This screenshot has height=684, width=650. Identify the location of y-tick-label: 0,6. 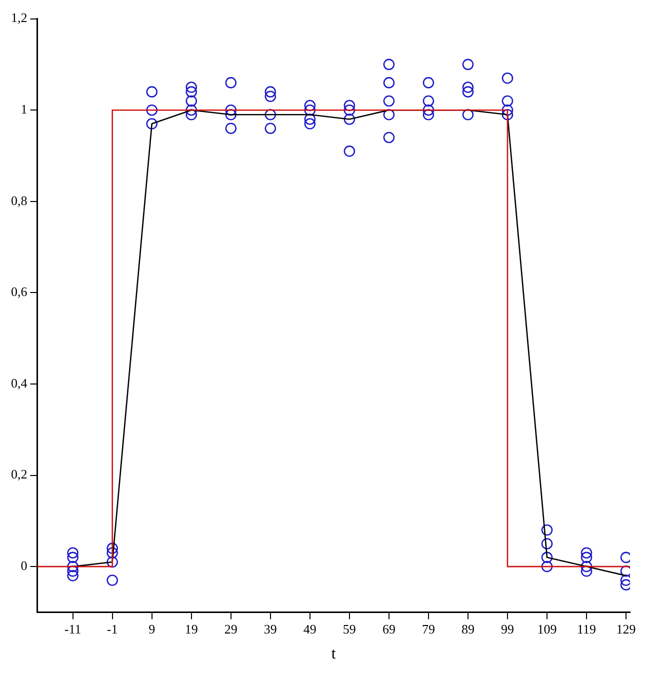
(19, 292).